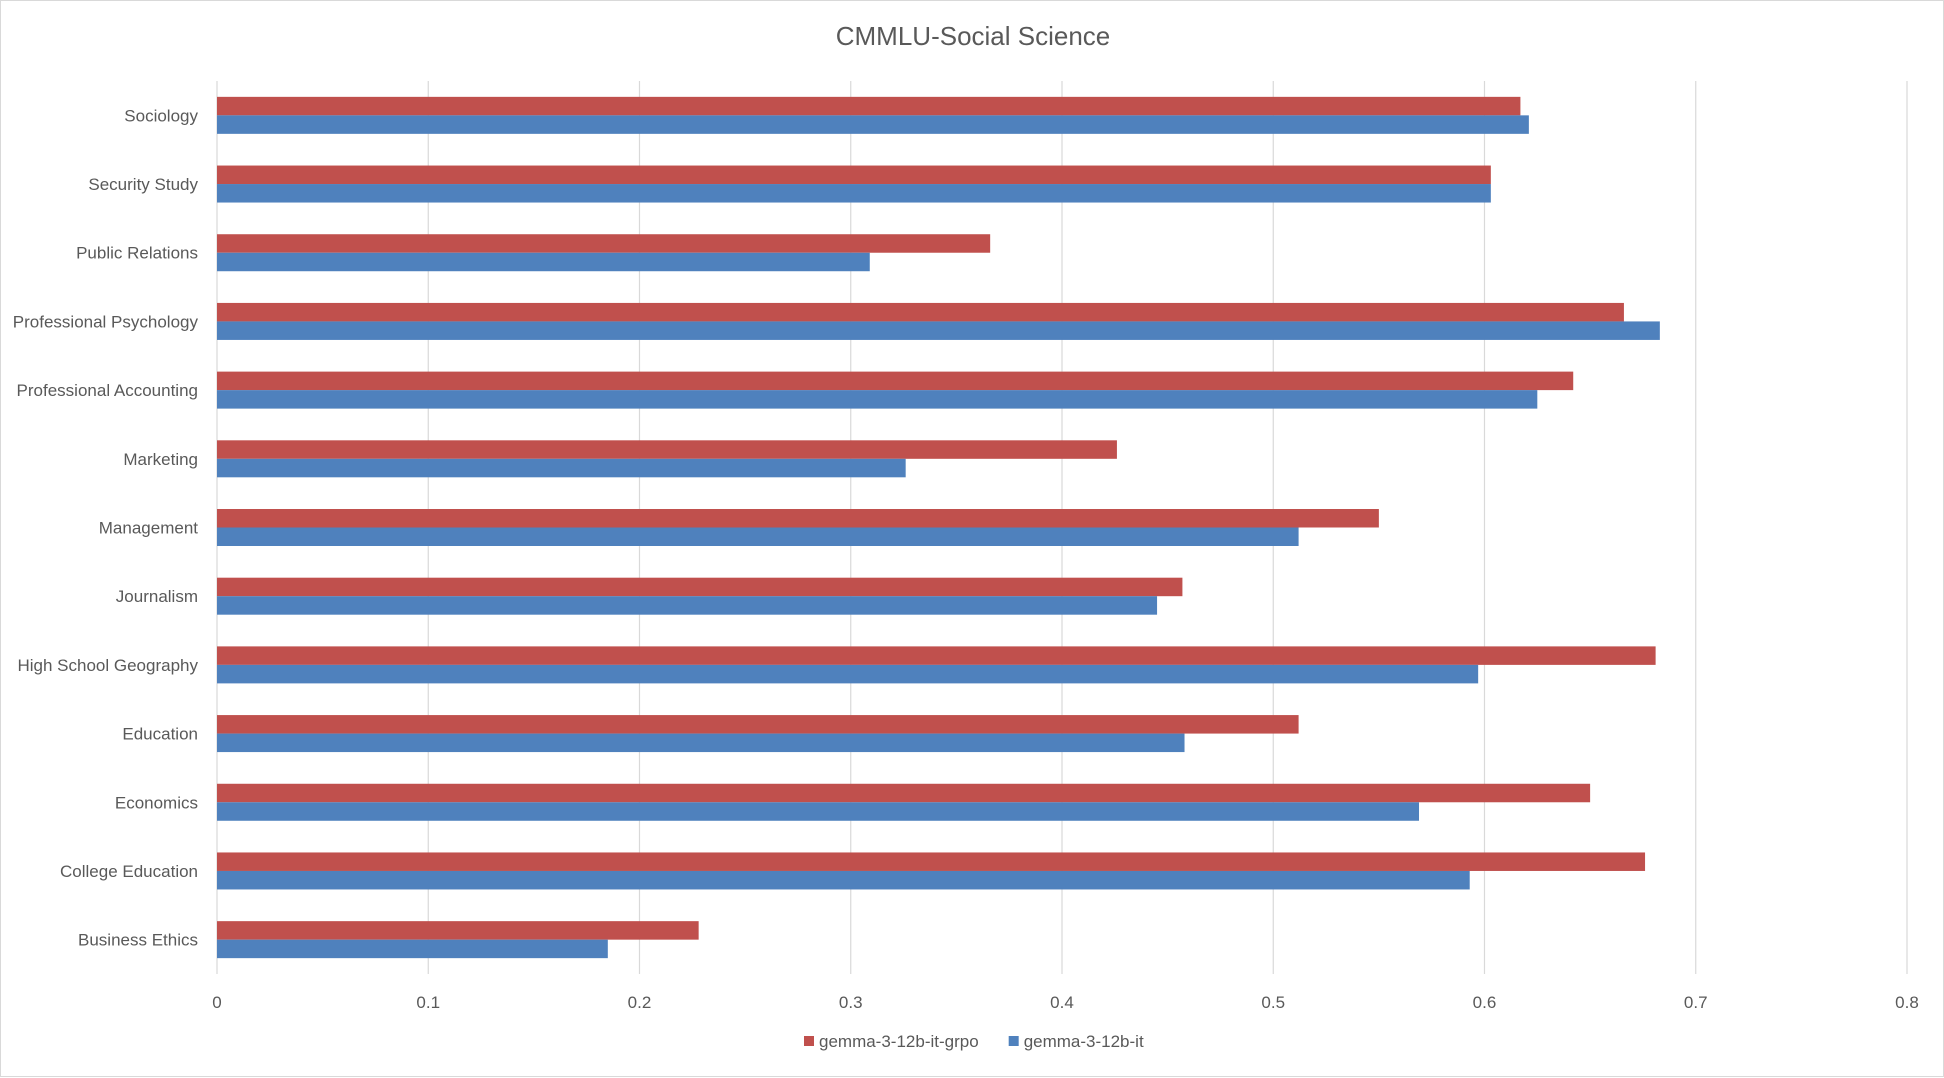 Image resolution: width=1944 pixels, height=1078 pixels. What do you see at coordinates (160, 459) in the screenshot?
I see `category-label: Marketing` at bounding box center [160, 459].